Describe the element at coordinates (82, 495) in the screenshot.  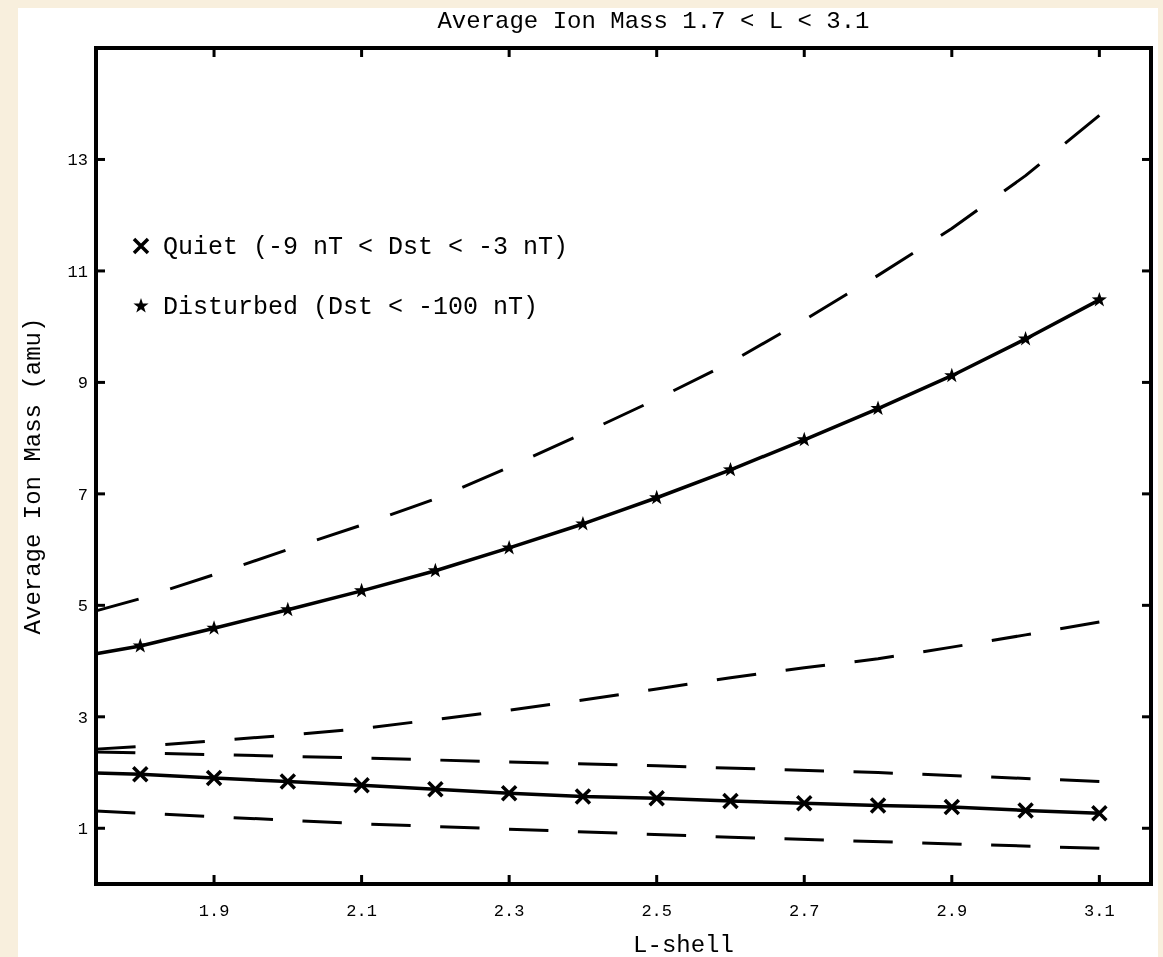
I see `y-tick-label: 7` at that location.